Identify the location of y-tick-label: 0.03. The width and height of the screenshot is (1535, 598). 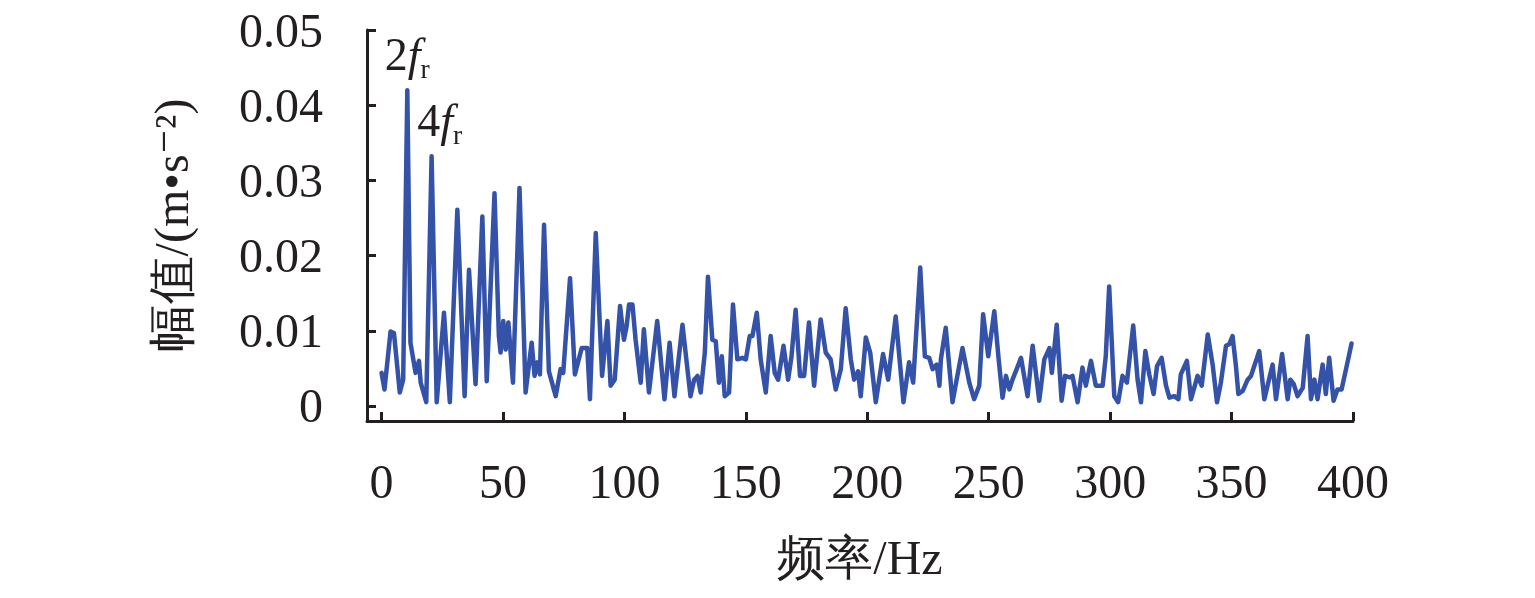
(281, 180).